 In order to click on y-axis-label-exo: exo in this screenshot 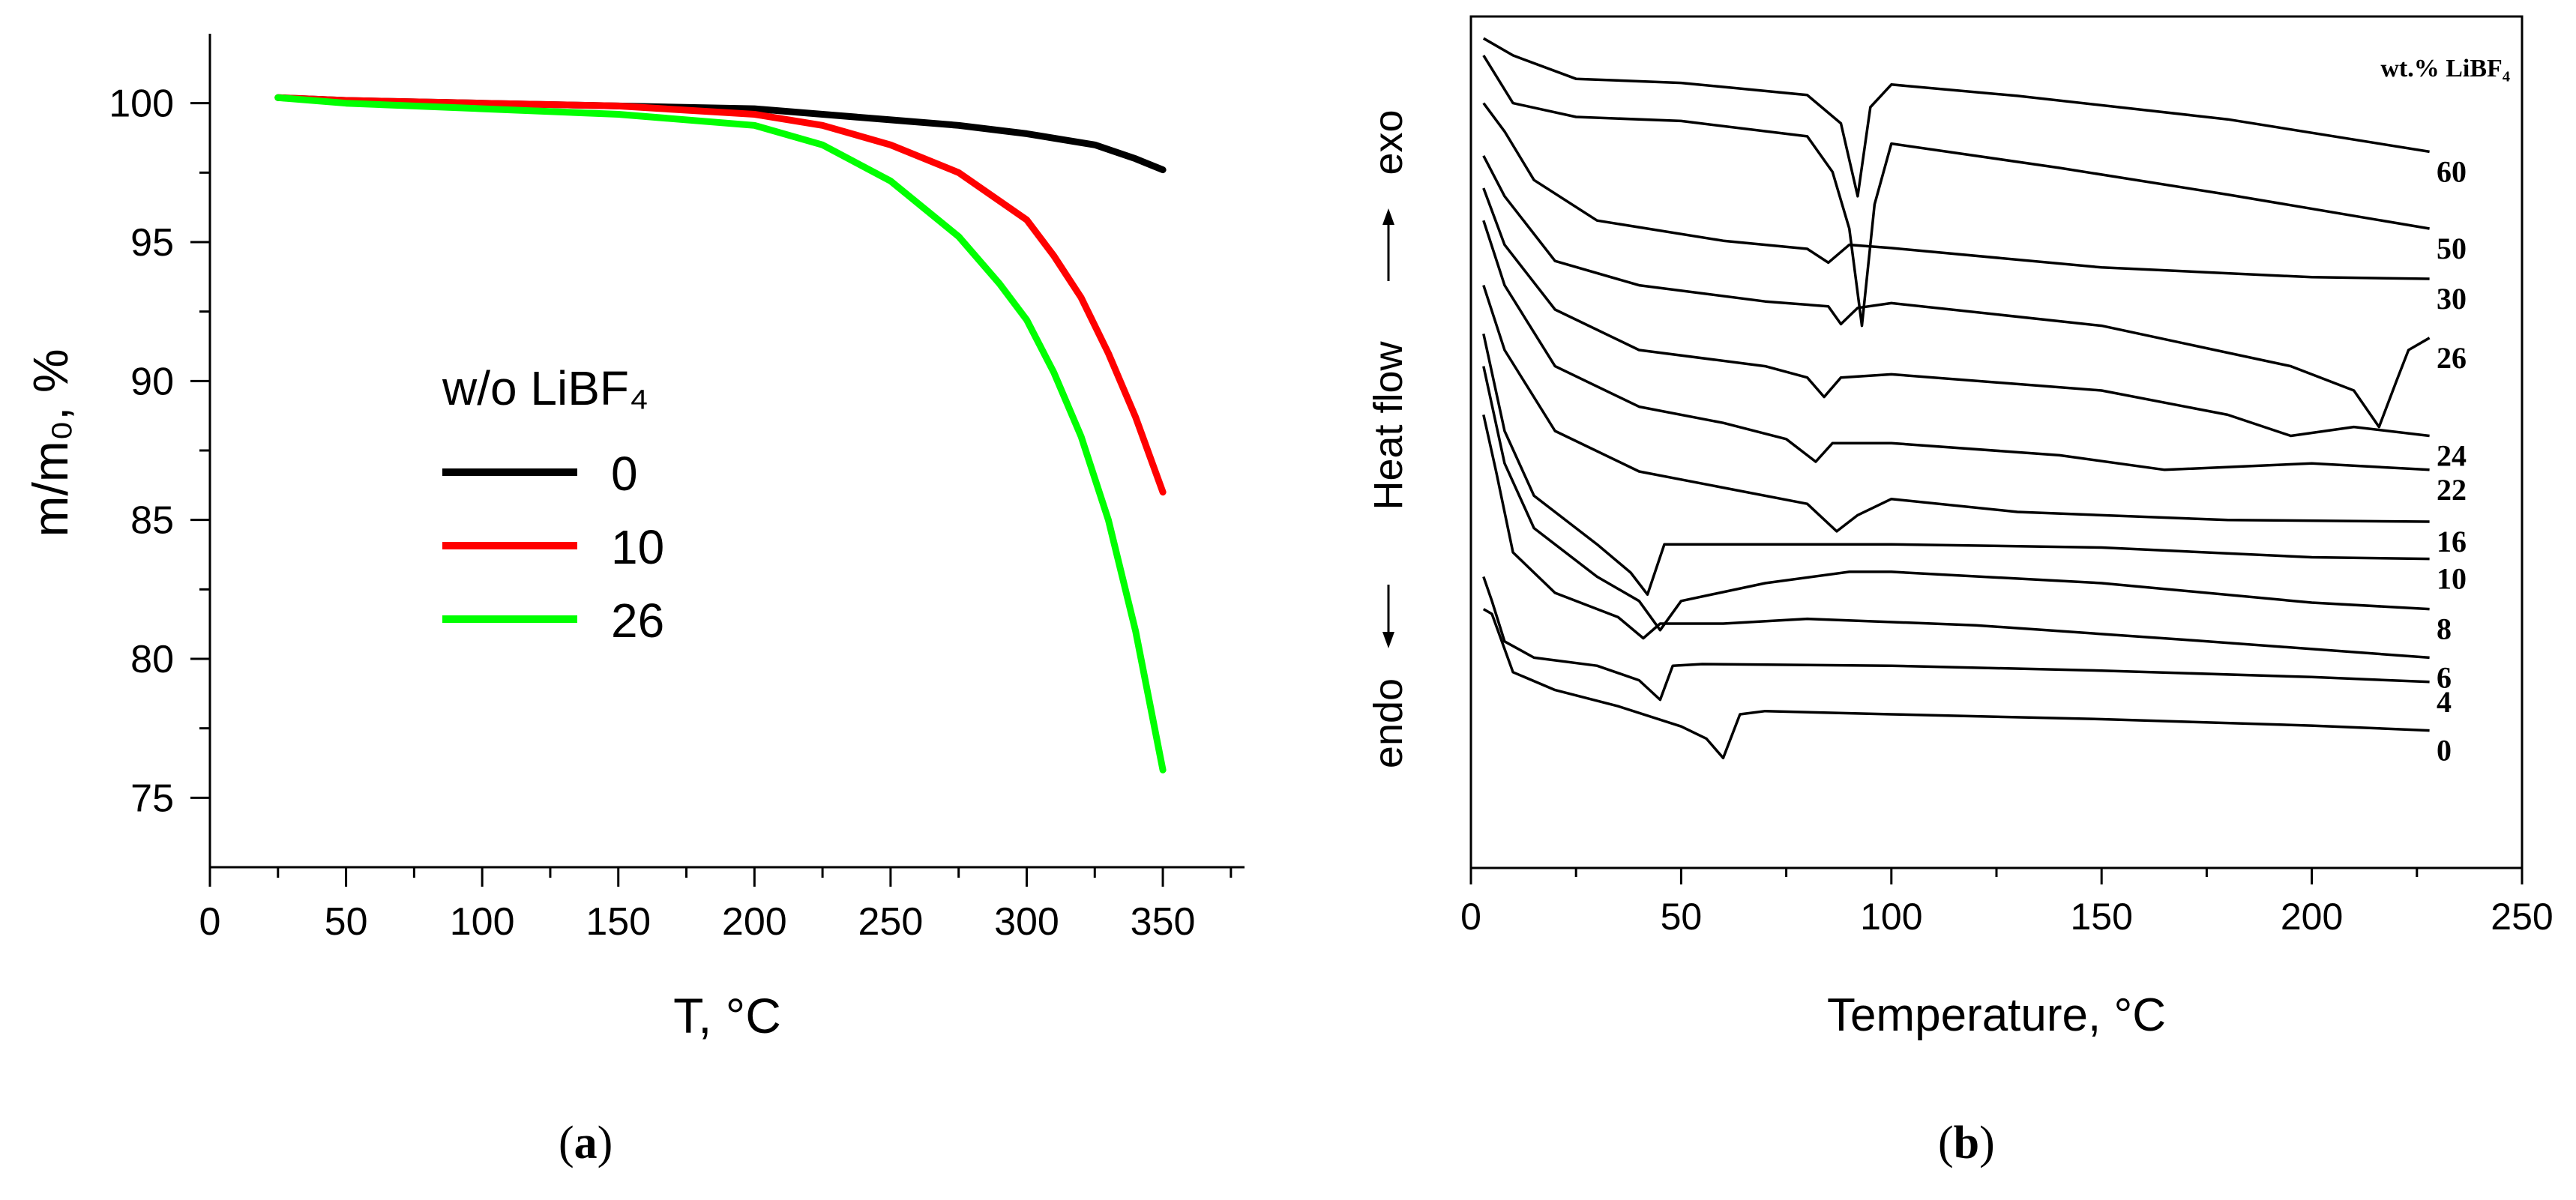, I will do `click(1389, 142)`.